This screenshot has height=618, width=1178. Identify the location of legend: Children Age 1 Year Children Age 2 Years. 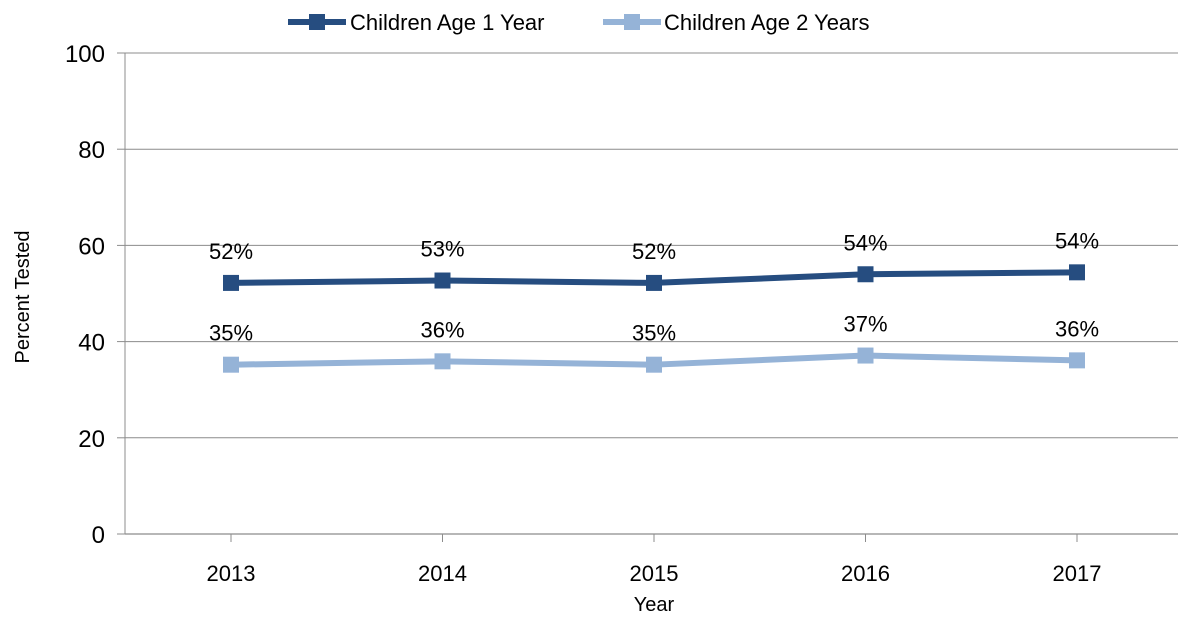
(579, 22).